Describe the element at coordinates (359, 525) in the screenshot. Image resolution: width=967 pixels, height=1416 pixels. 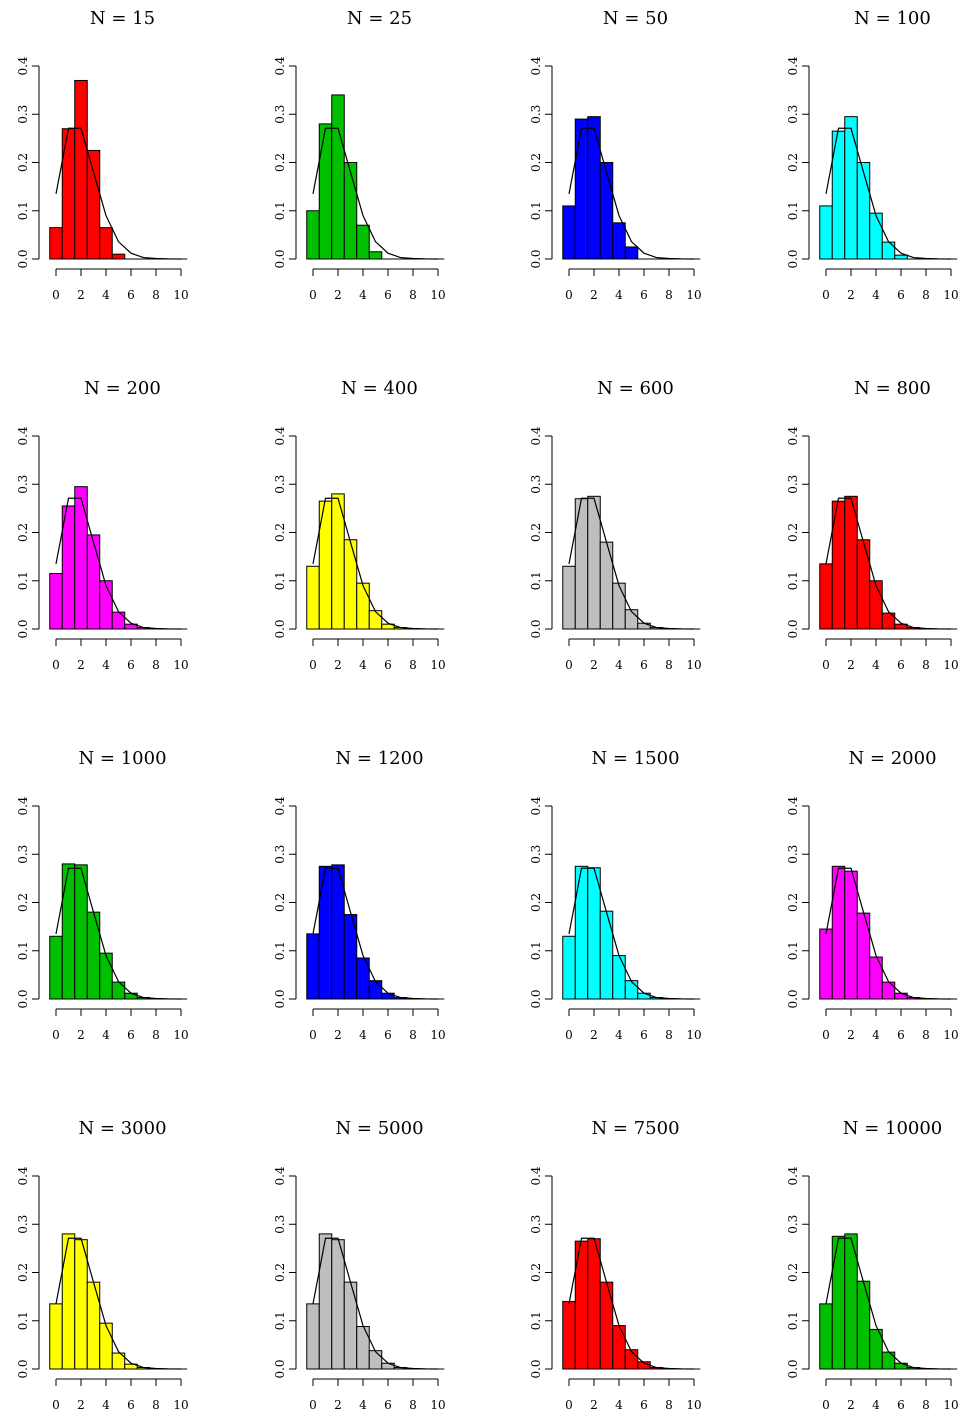
I see `histogram-panel: N = 400 0.0 0.1 0.2 0.3 0.4 0 2 4 6 8 10` at that location.